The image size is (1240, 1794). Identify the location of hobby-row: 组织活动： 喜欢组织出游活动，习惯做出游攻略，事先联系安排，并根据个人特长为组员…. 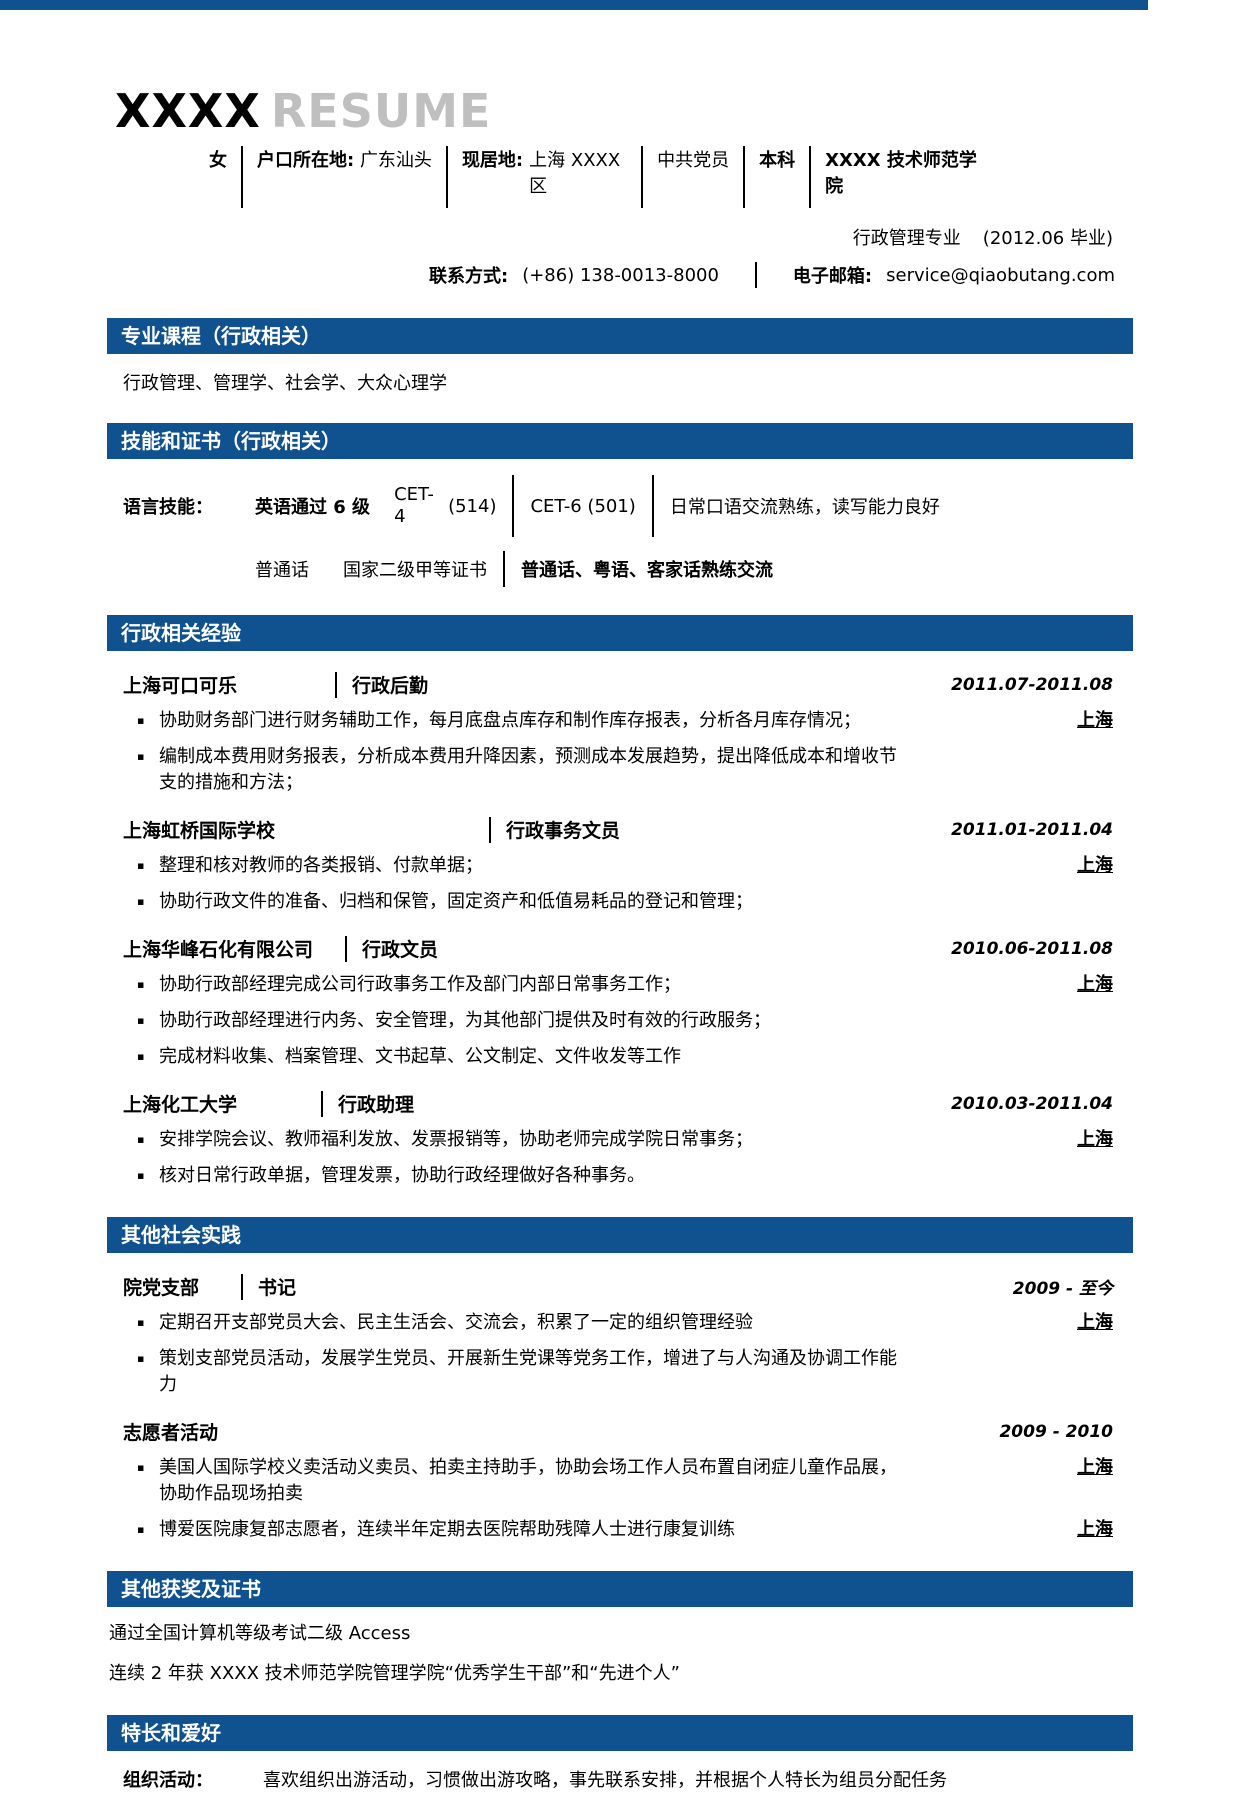
(628, 1781).